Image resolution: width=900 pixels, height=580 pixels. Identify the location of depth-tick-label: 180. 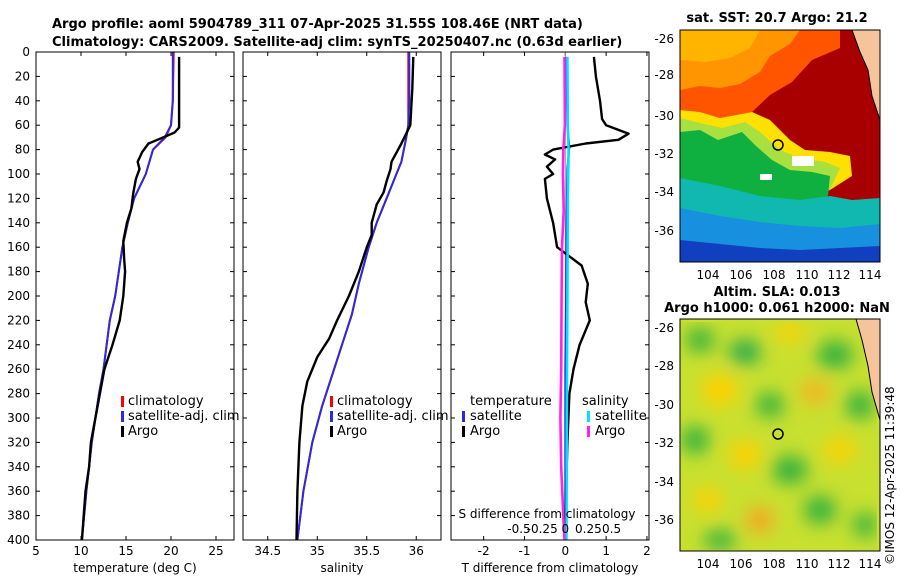
(18, 272).